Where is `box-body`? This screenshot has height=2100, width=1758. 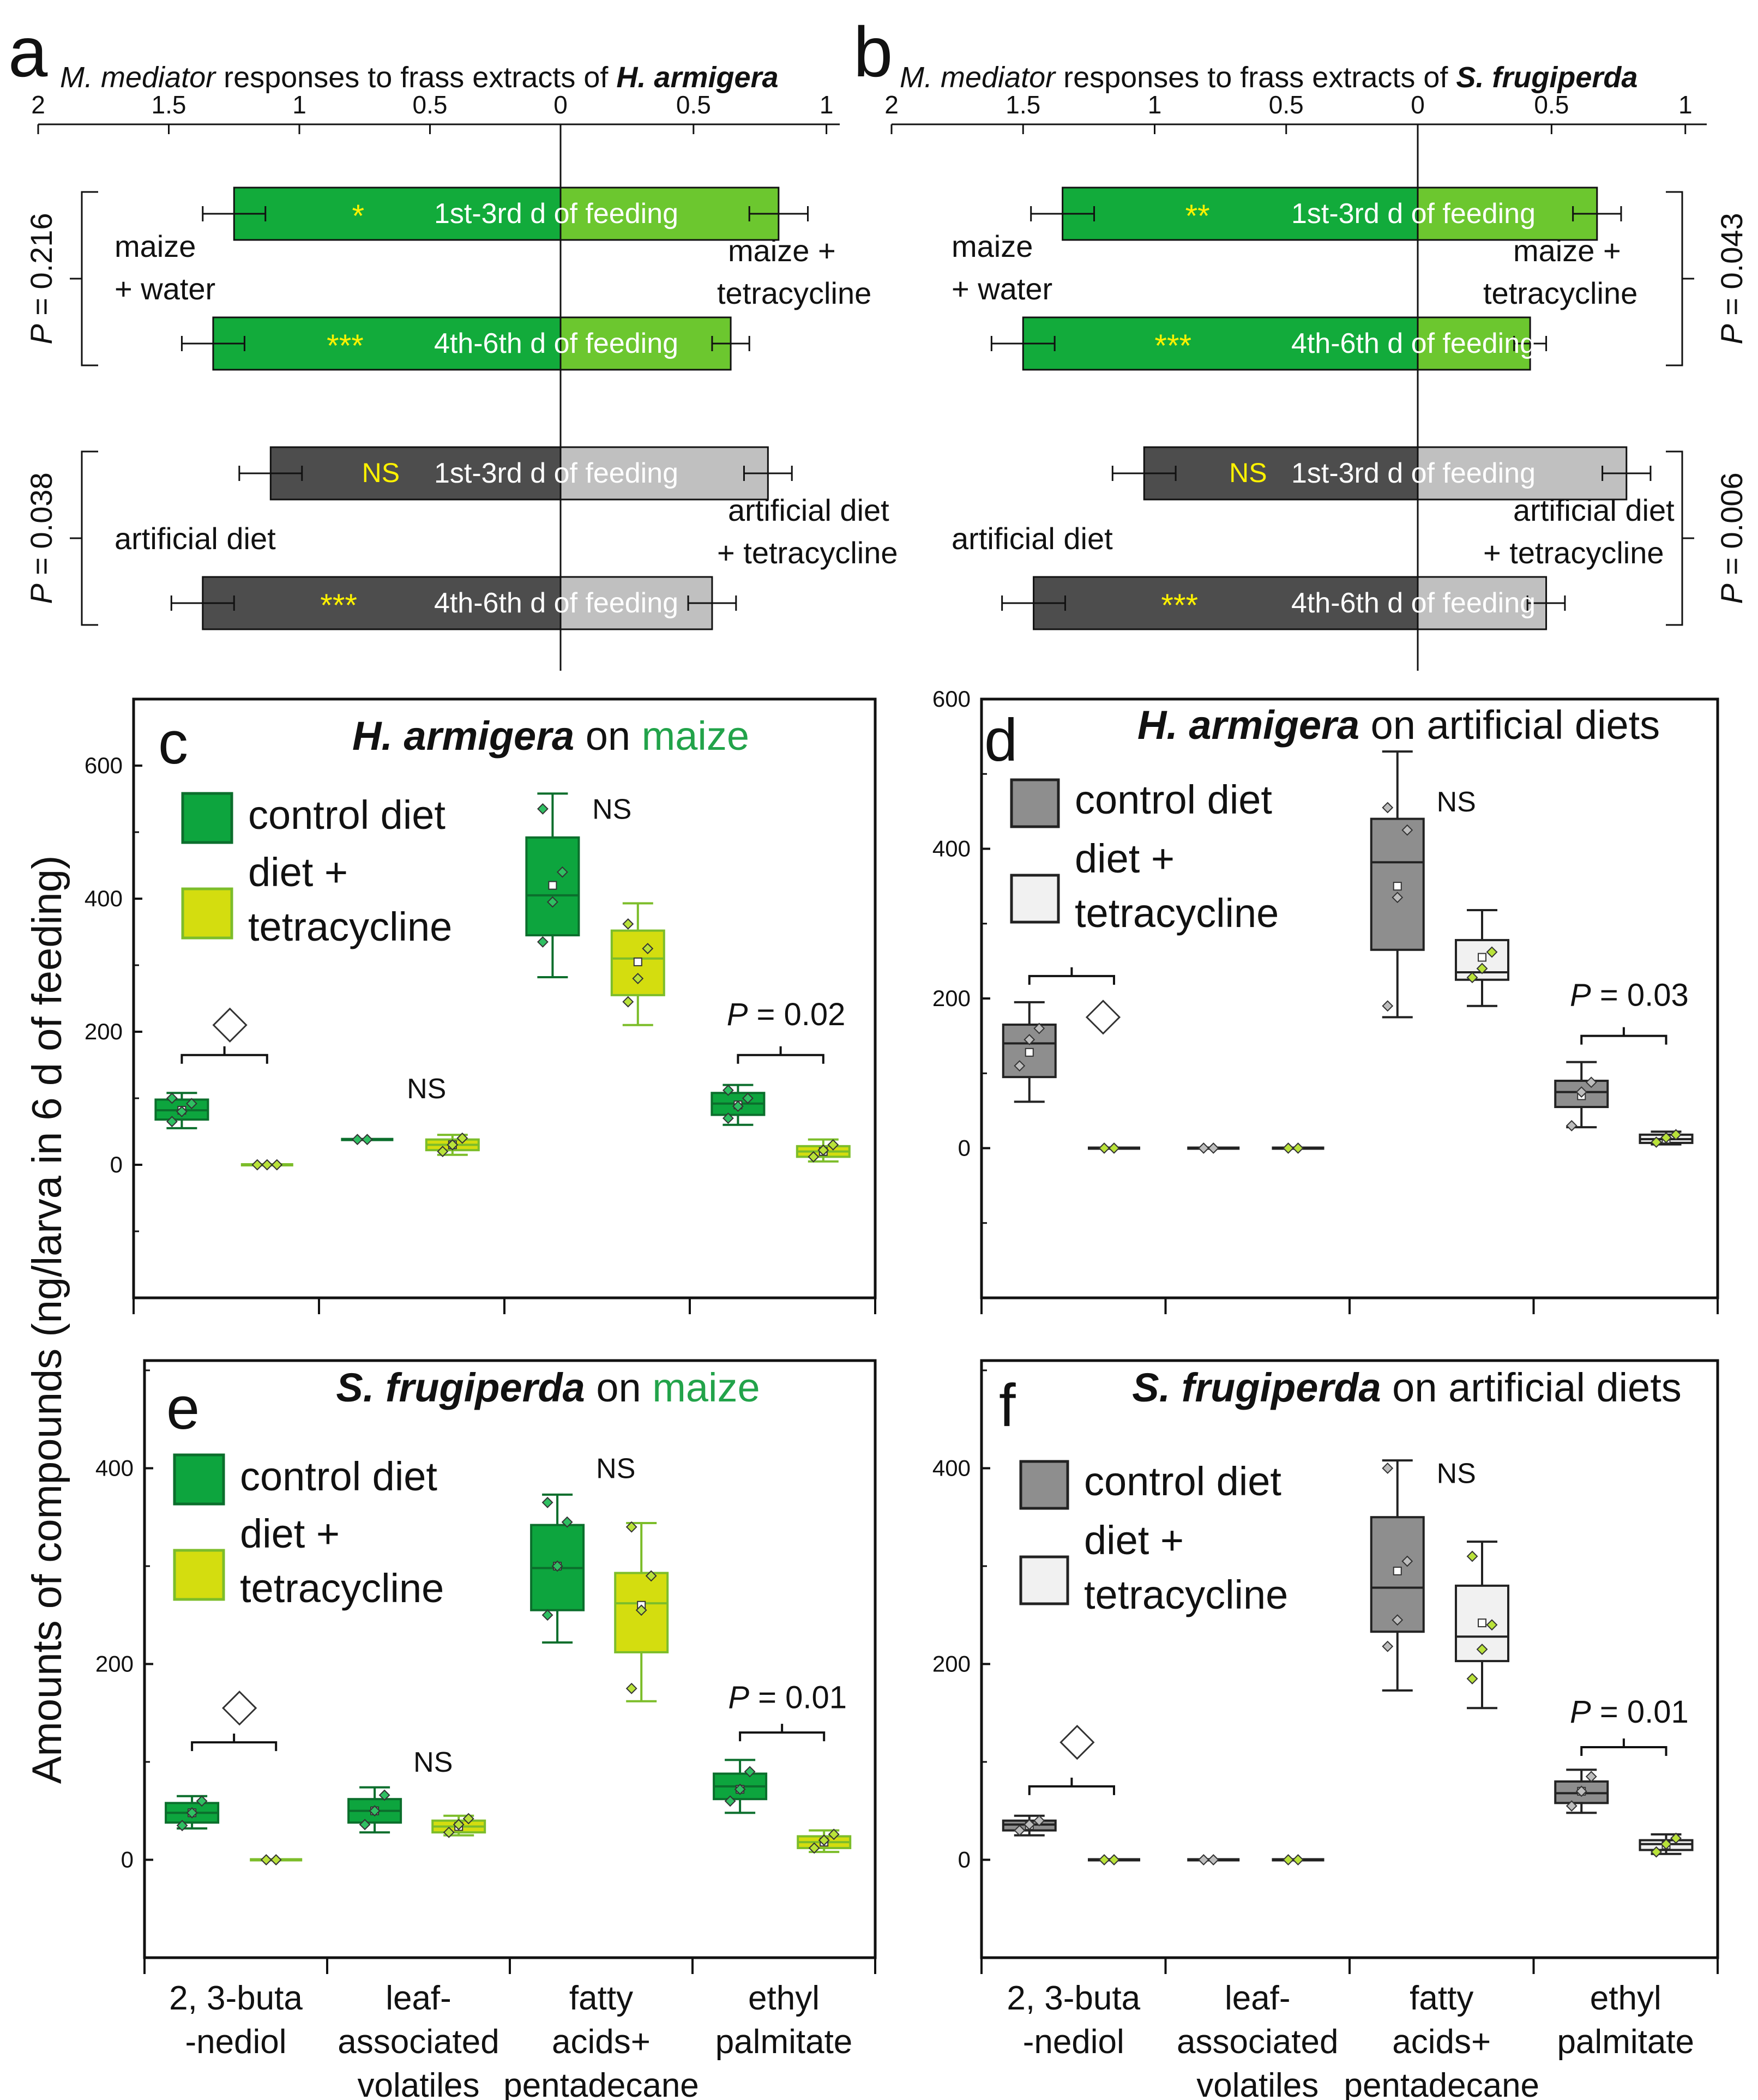 box-body is located at coordinates (1397, 884).